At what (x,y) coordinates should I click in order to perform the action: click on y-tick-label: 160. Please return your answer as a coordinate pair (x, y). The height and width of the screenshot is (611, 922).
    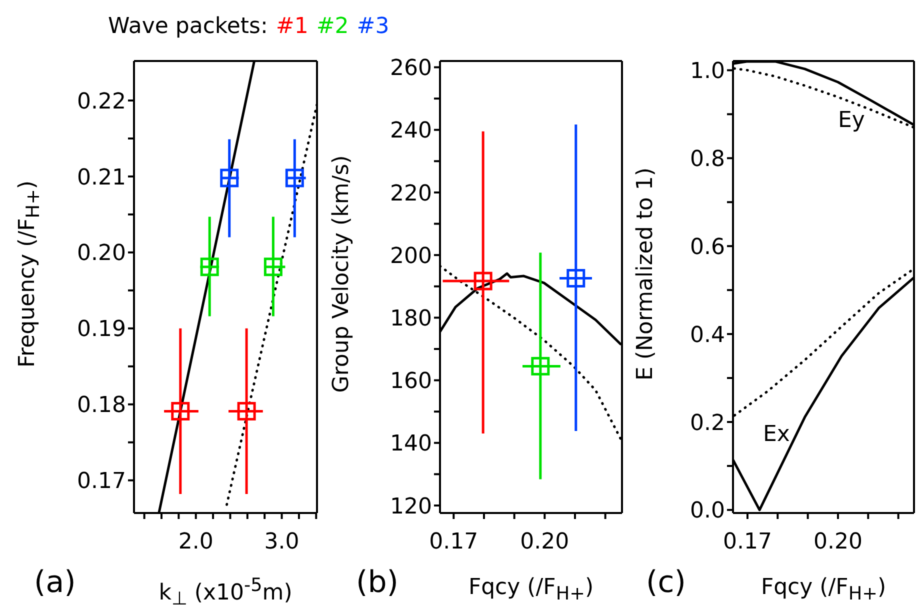
    Looking at the image, I should click on (411, 381).